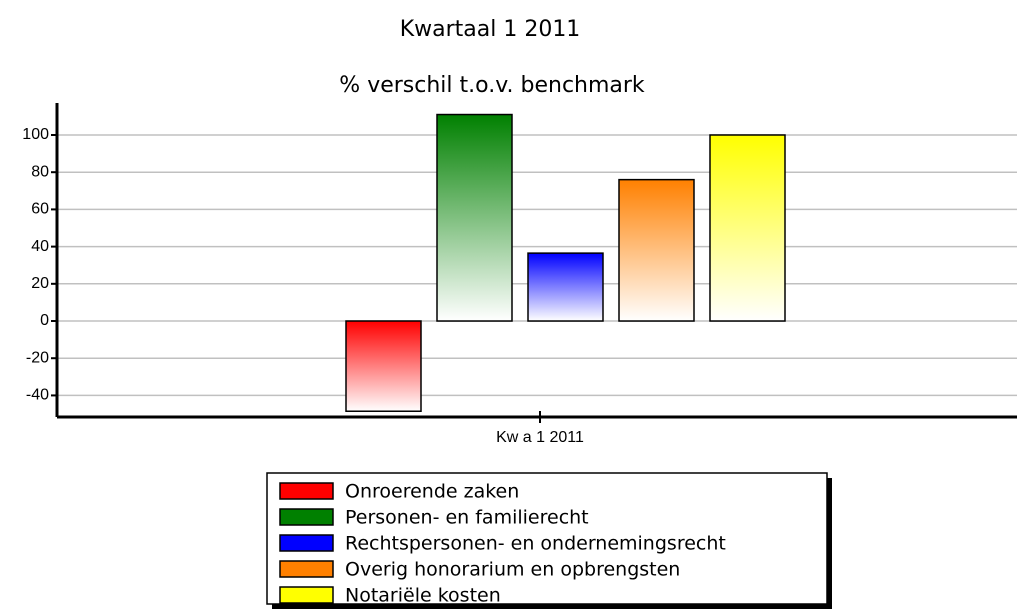  What do you see at coordinates (432, 492) in the screenshot?
I see `legend-label: Onroerende zaken` at bounding box center [432, 492].